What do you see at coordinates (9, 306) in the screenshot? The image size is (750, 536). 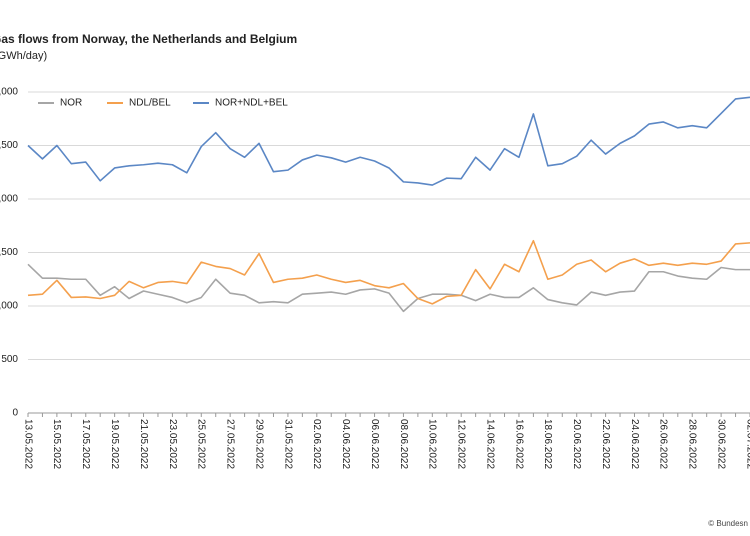 I see `y-tick-label: 1,000` at bounding box center [9, 306].